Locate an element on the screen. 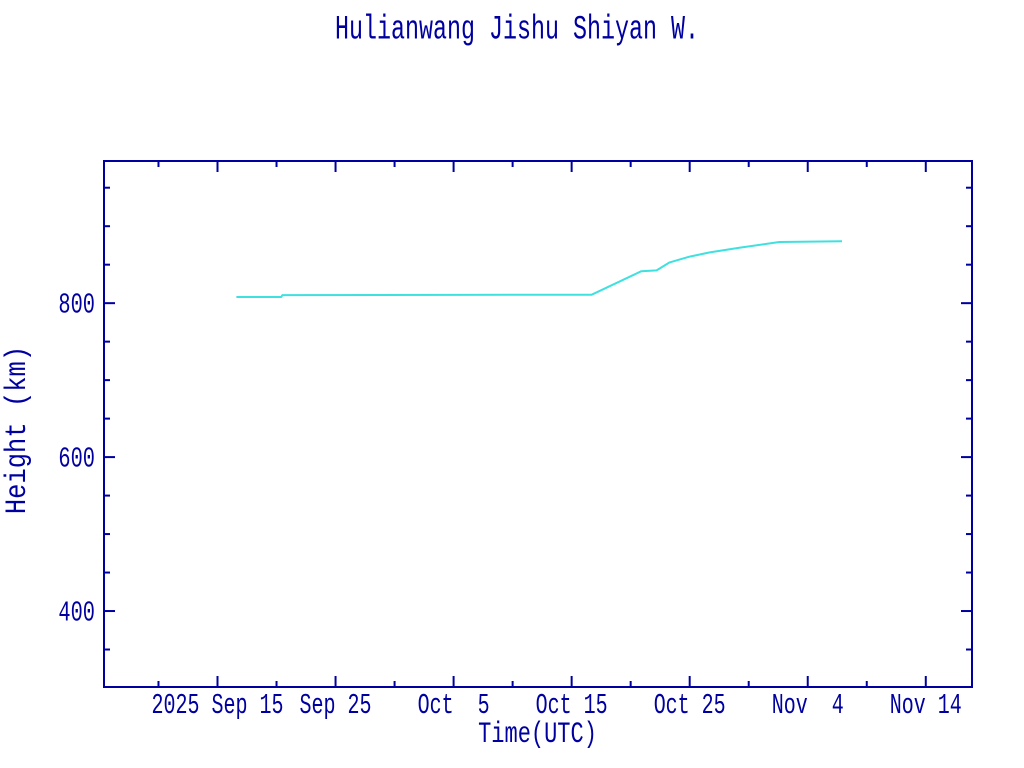  x-tick-label: Oct 15 is located at coordinates (572, 705).